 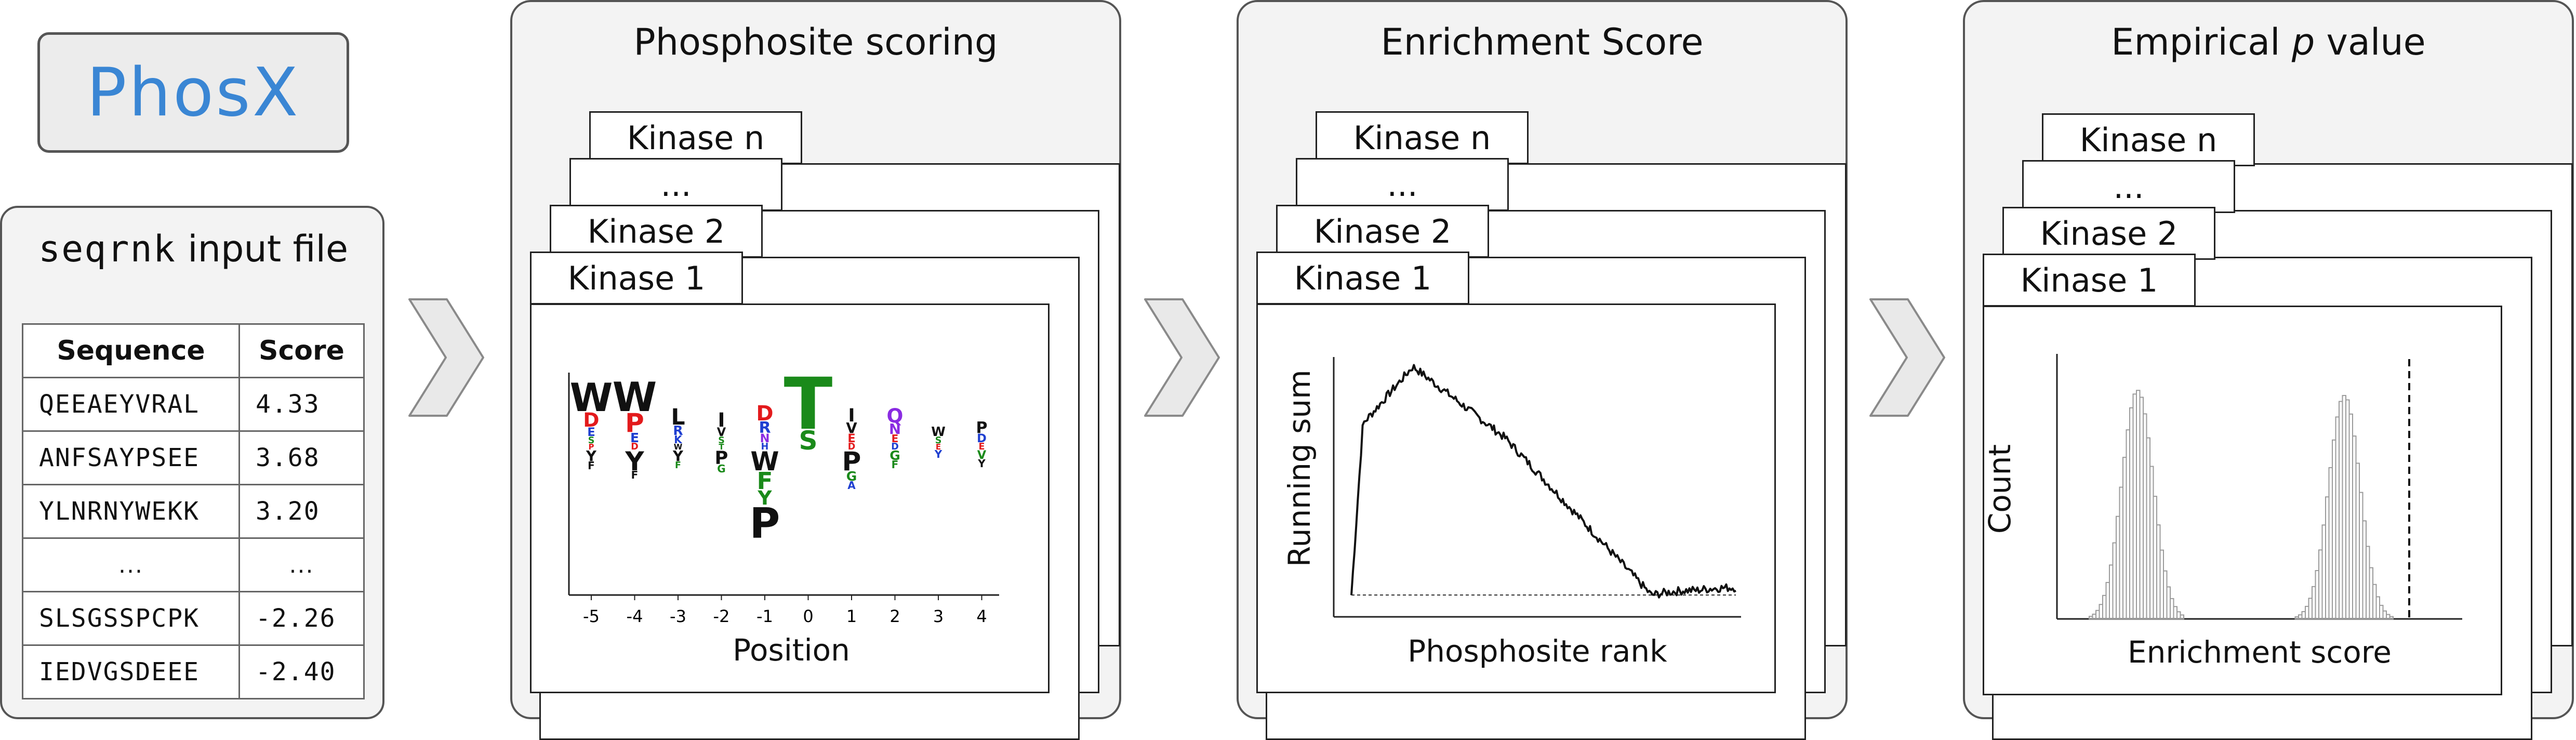 I want to click on x-tick-label: -2, so click(x=722, y=616).